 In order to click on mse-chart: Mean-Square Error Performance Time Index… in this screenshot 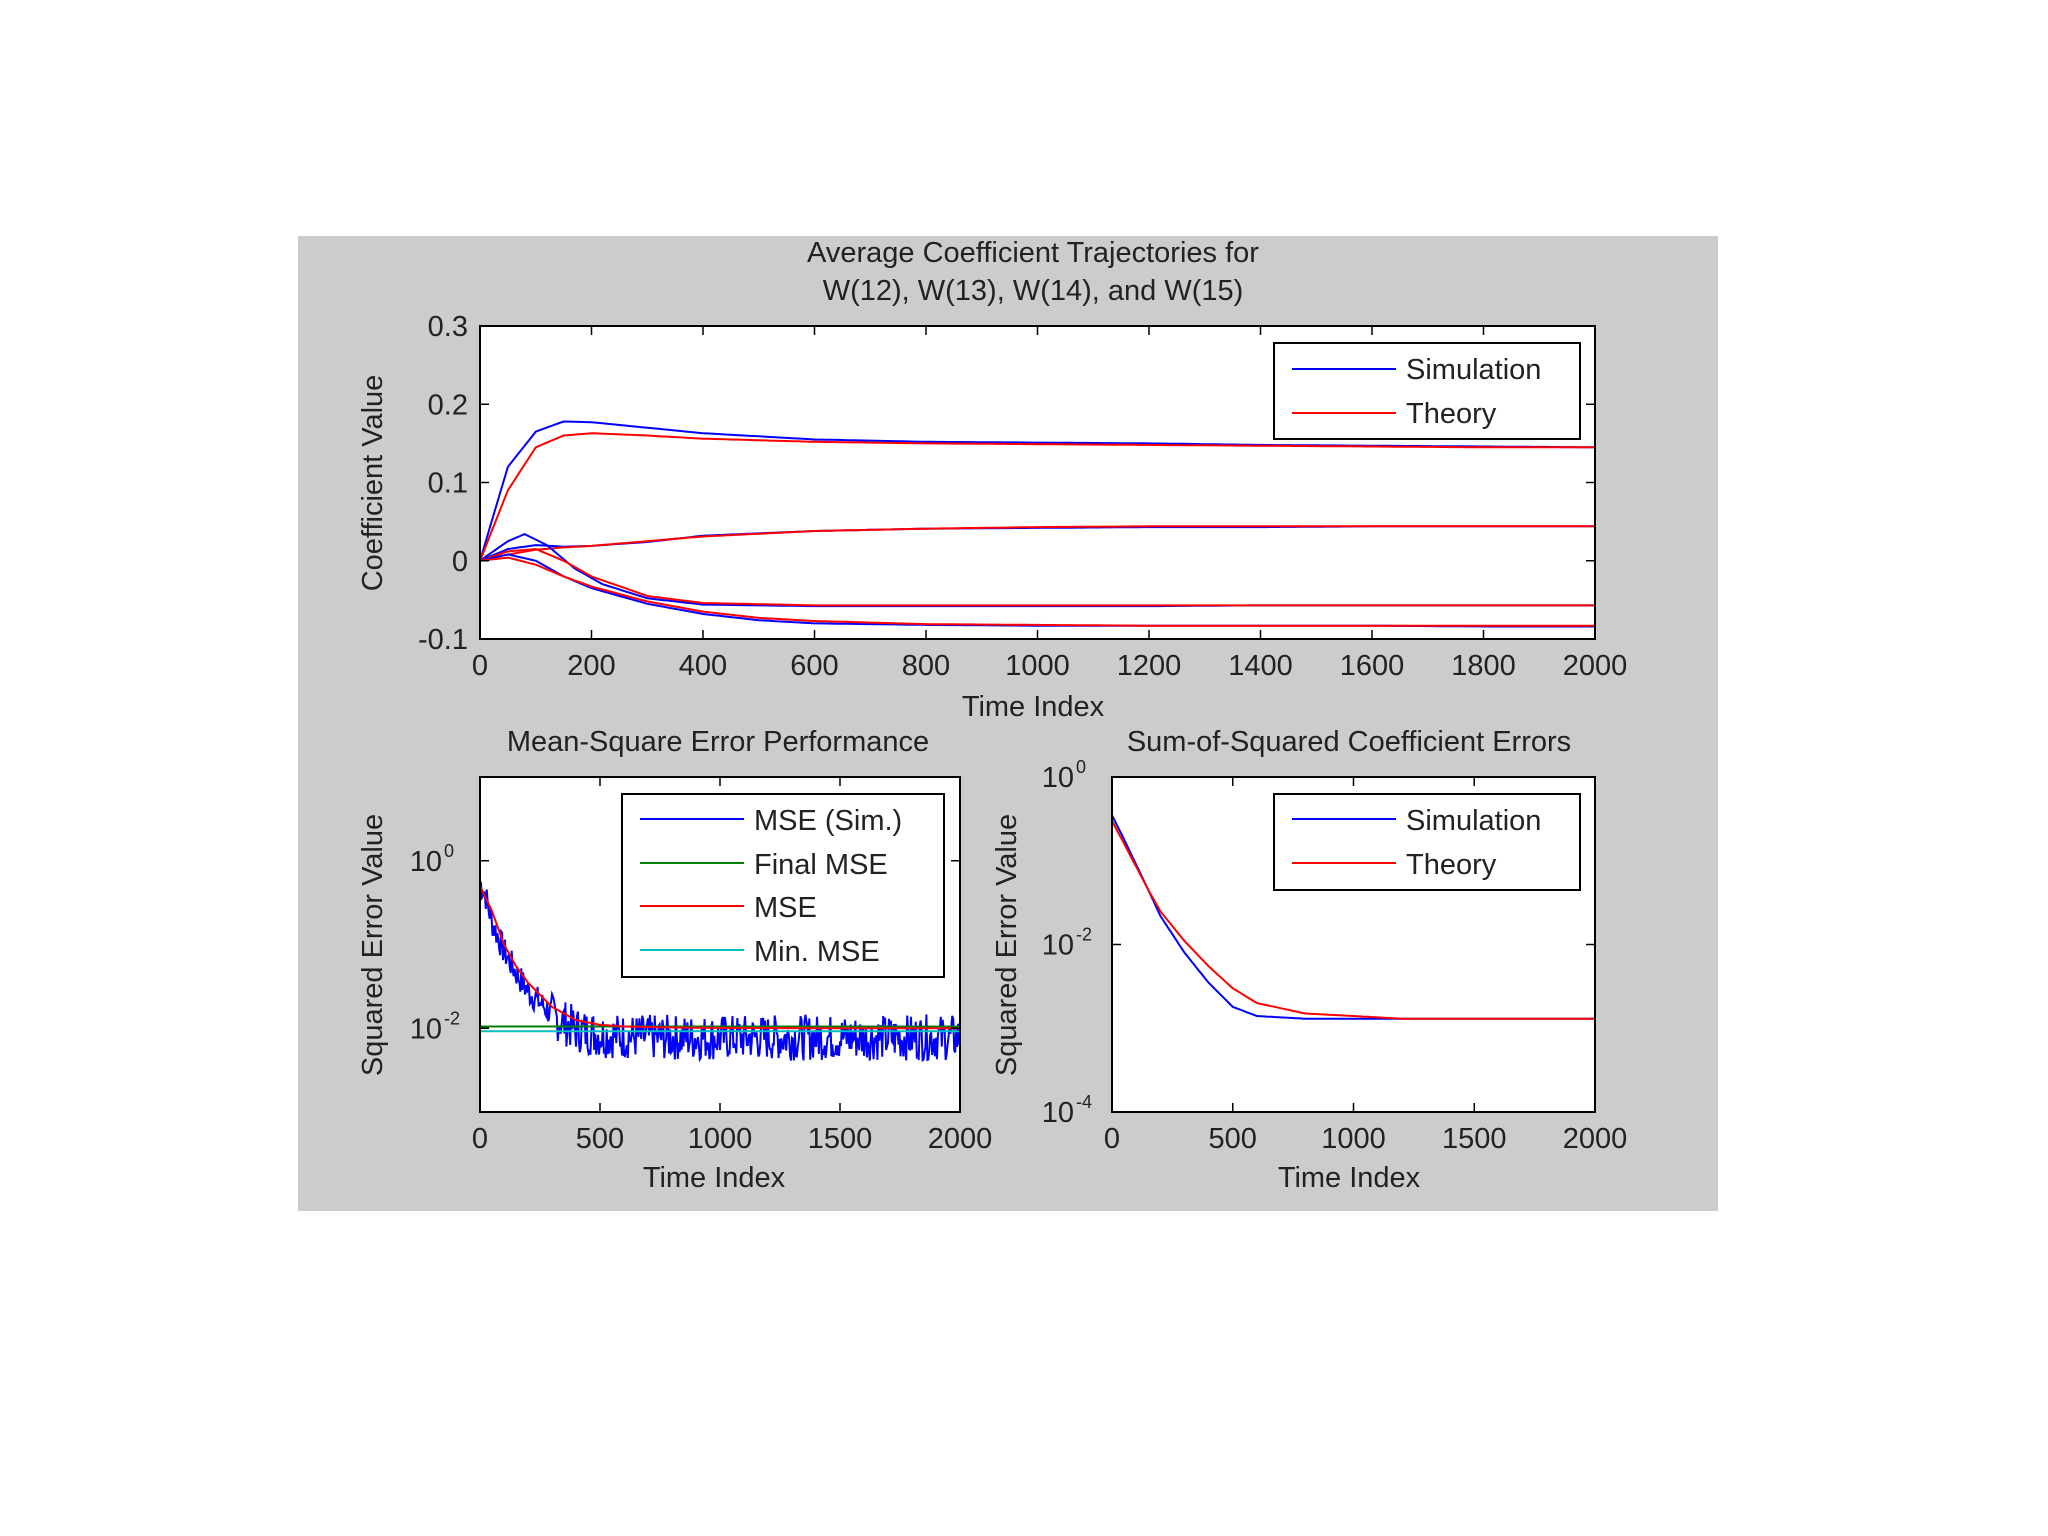, I will do `click(674, 960)`.